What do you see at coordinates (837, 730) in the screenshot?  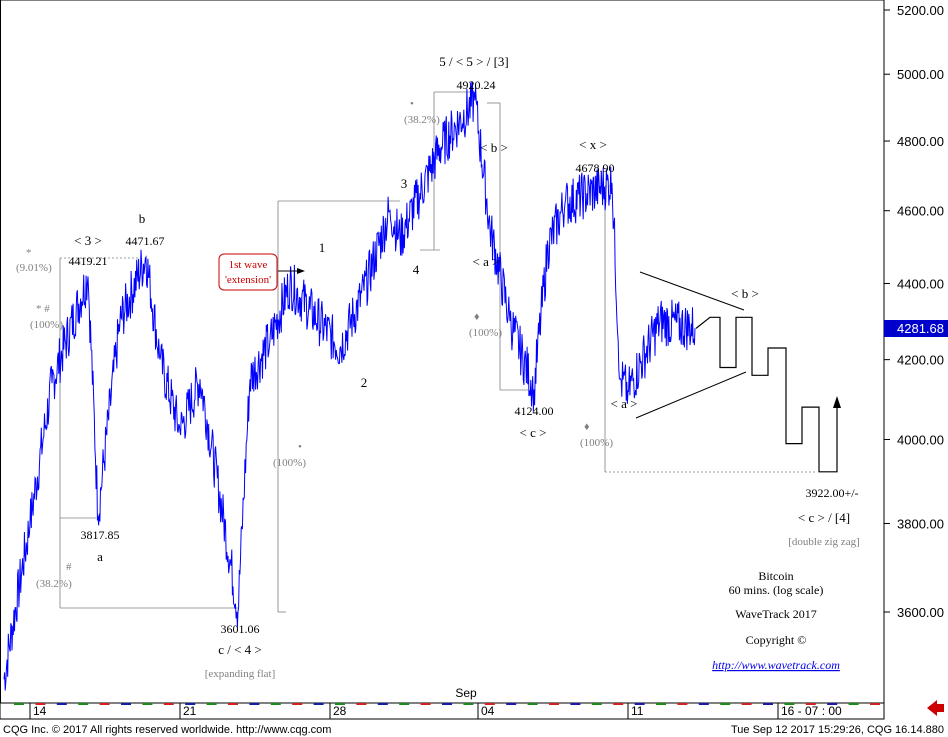 I see `footer-right: Tue Sep 12 2017 15:29:26, CQG 16.14.880` at bounding box center [837, 730].